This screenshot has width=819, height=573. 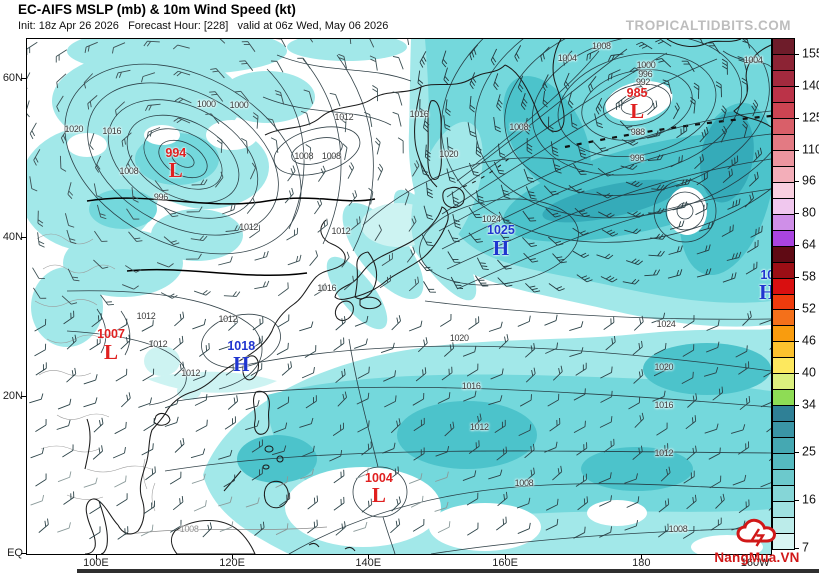 I want to click on site-brand: TROPICALTIDBITS.COM, so click(x=708, y=25).